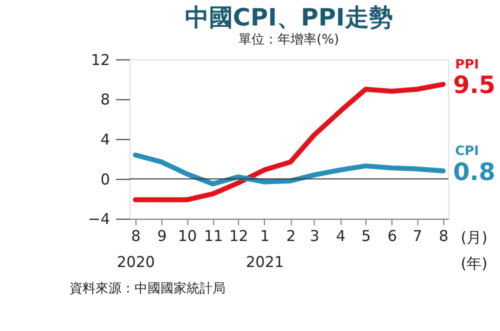  I want to click on line-series, so click(289, 169).